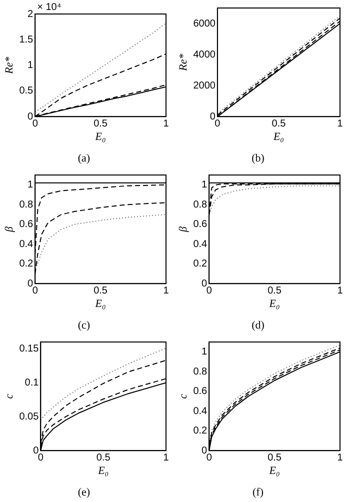 Image resolution: width=348 pixels, height=502 pixels. Describe the element at coordinates (84, 492) in the screenshot. I see `text: (e)` at that location.